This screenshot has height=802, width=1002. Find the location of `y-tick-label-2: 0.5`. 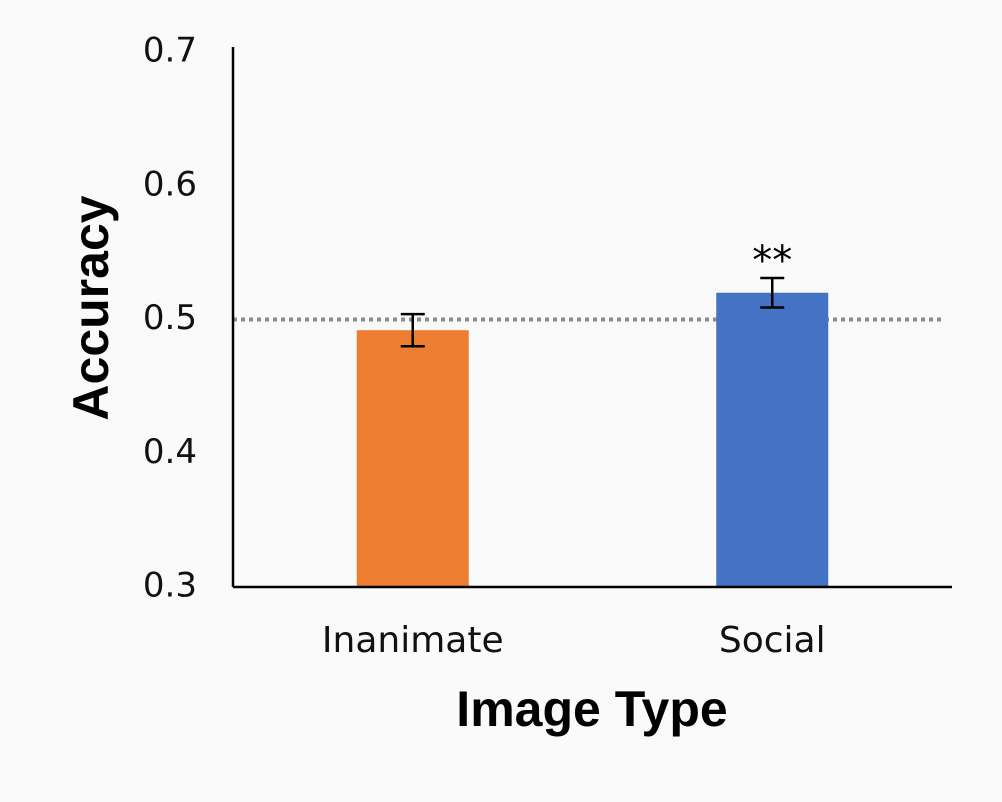

y-tick-label-2: 0.5 is located at coordinates (170, 318).